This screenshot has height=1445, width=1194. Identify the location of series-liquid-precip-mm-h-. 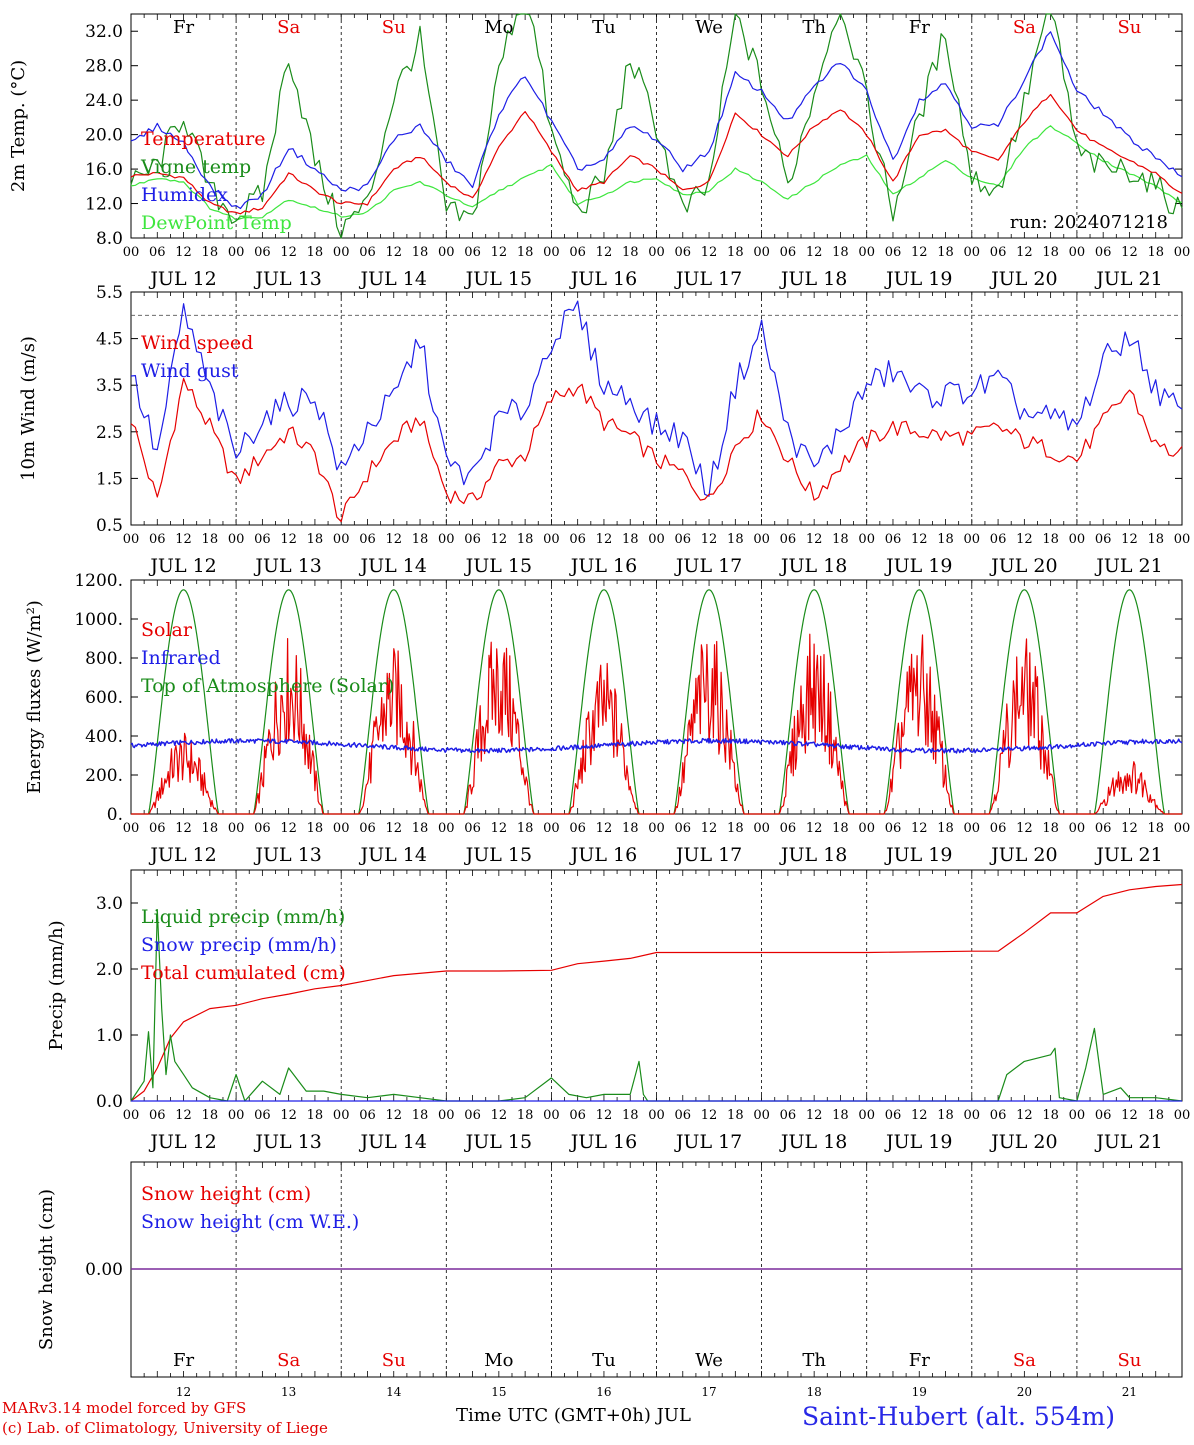
(656, 1005).